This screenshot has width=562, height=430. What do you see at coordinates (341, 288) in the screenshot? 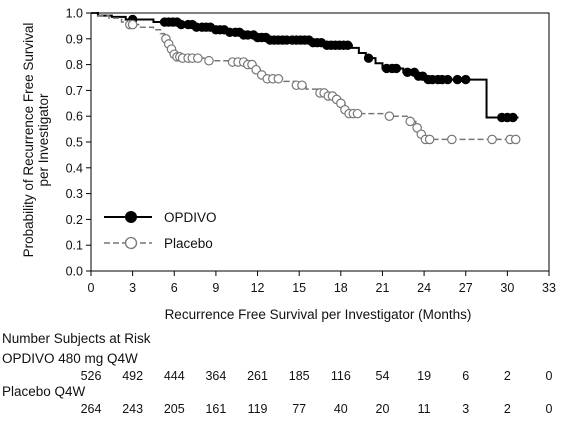
I see `x-tick-label: 18` at bounding box center [341, 288].